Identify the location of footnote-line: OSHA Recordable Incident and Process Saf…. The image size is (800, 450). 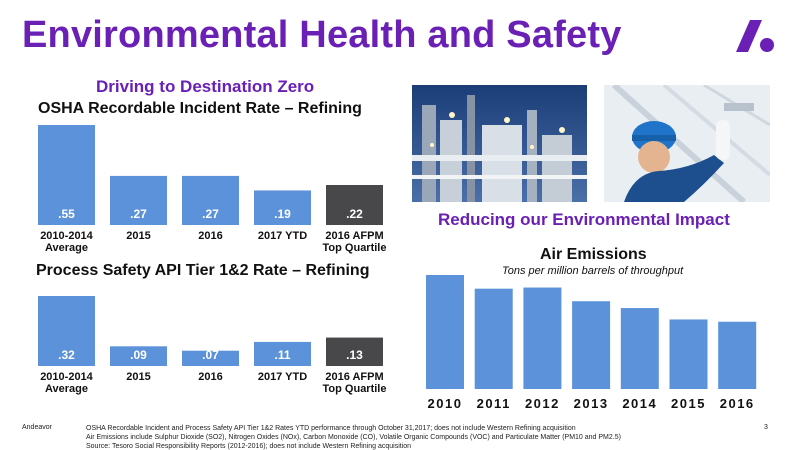
(331, 428).